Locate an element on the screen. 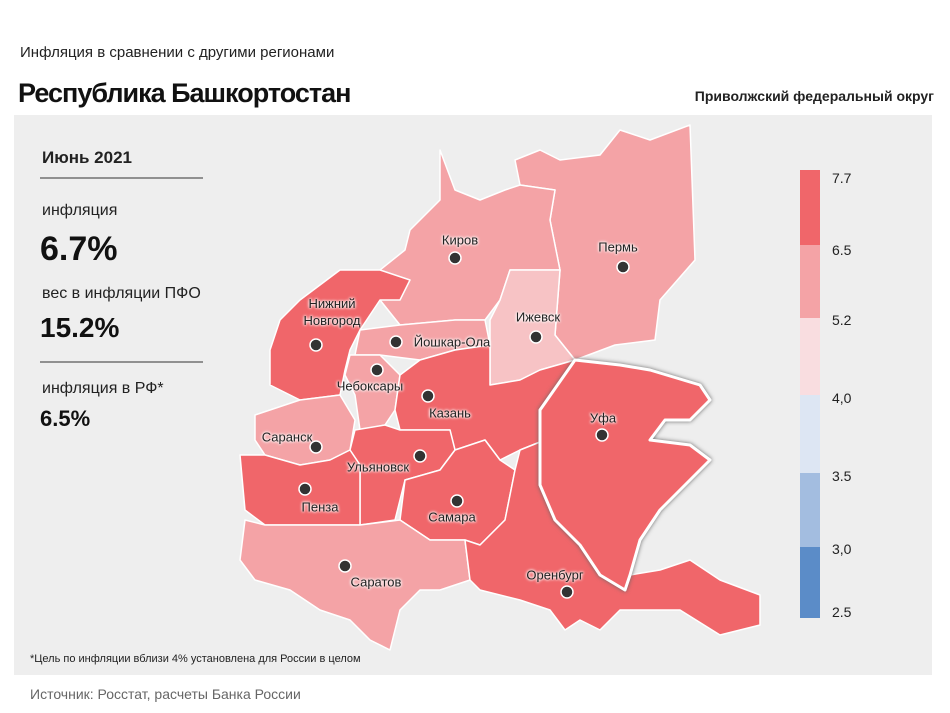 This screenshot has height=713, width=950. legend-tick-label: 5.2 is located at coordinates (842, 320).